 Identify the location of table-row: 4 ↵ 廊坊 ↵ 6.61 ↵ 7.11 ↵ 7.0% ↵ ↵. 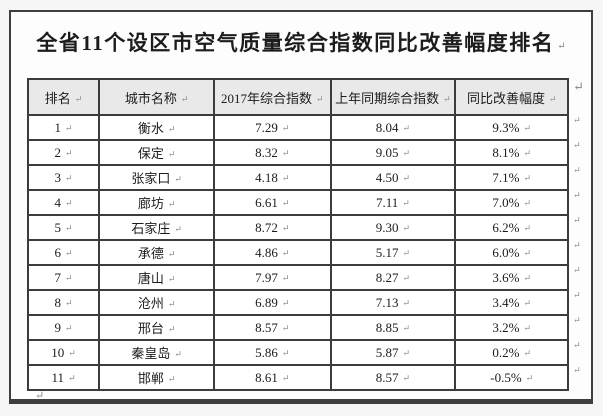
(308, 202).